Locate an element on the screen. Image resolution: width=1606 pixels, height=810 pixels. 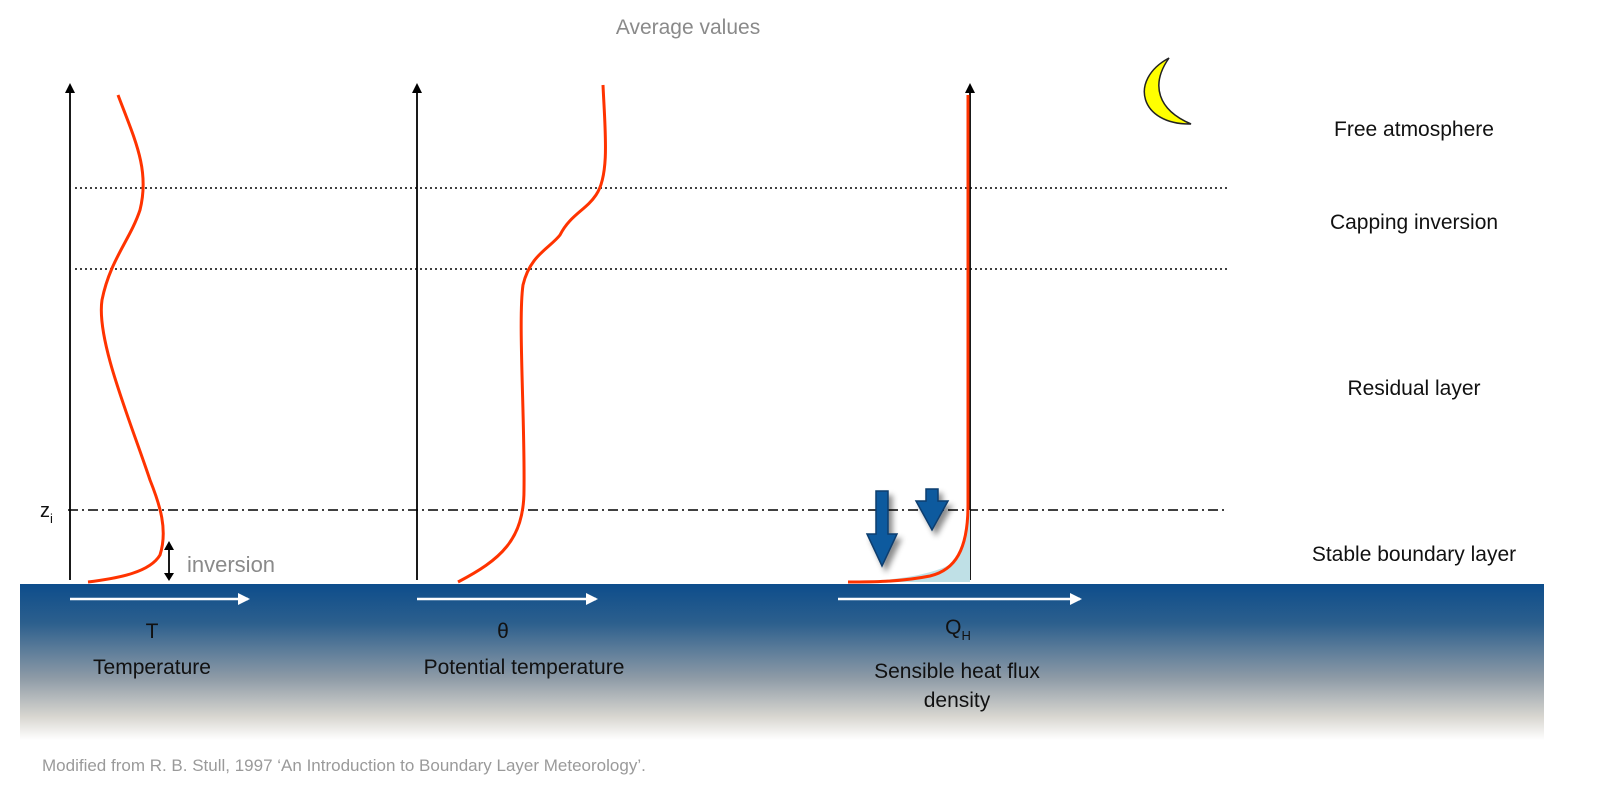
heat-flux-shaded-area is located at coordinates (909, 546).